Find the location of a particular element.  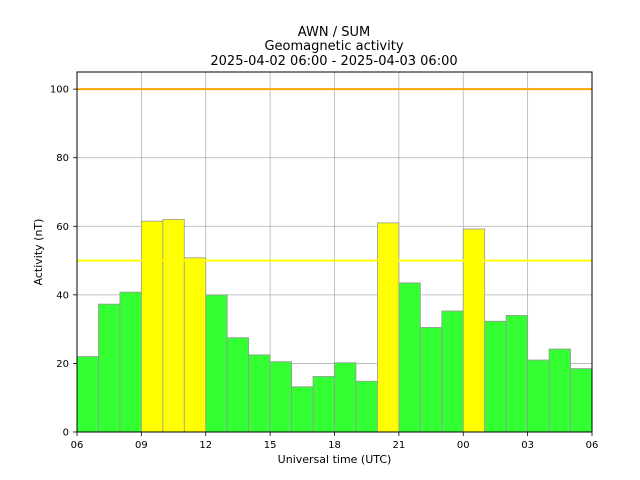

y-tick-label: 100 is located at coordinates (59, 90).